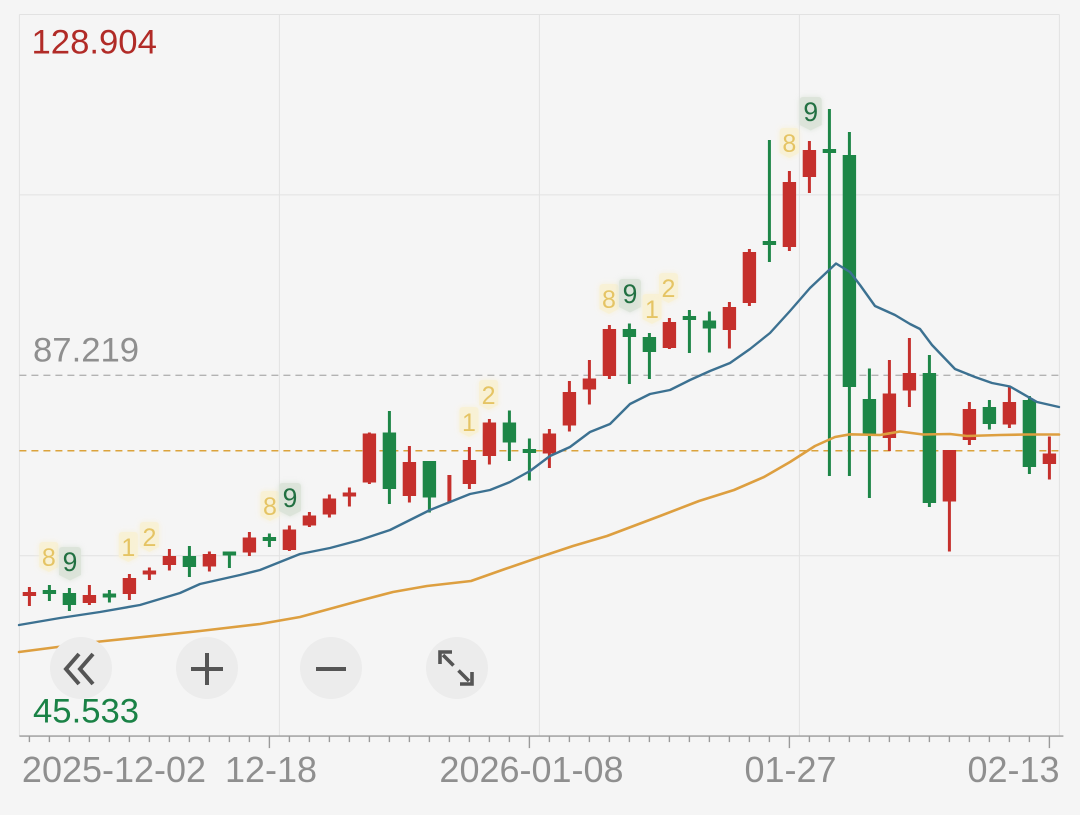 Image resolution: width=1080 pixels, height=815 pixels. Describe the element at coordinates (94, 42) in the screenshot. I see `svg-text: 128.904` at that location.